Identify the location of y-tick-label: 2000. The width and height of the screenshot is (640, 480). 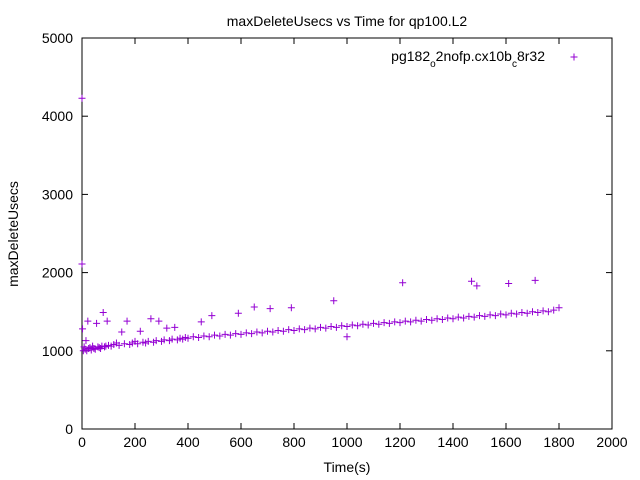
(57, 273).